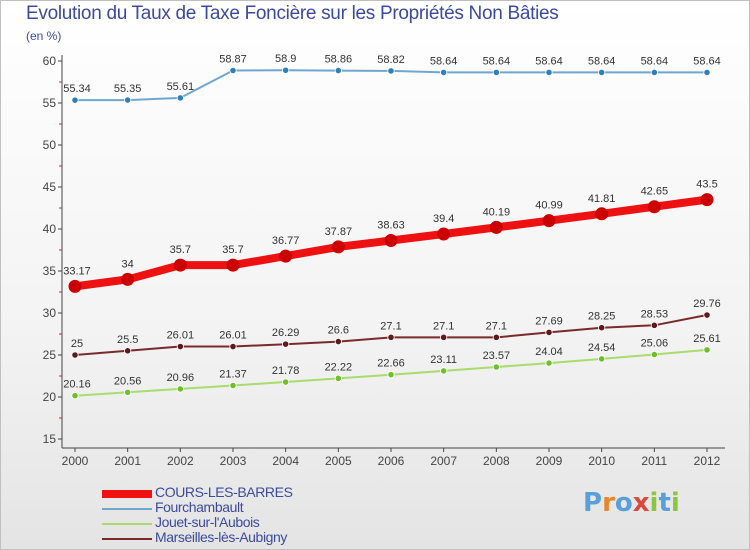 The image size is (750, 550). I want to click on data-label: 20.56, so click(128, 381).